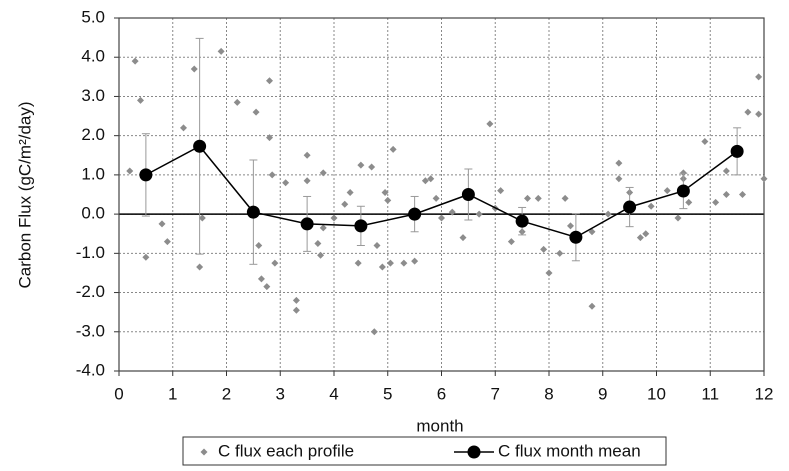 The width and height of the screenshot is (789, 471). Describe the element at coordinates (764, 393) in the screenshot. I see `x-tick-label: 12` at that location.